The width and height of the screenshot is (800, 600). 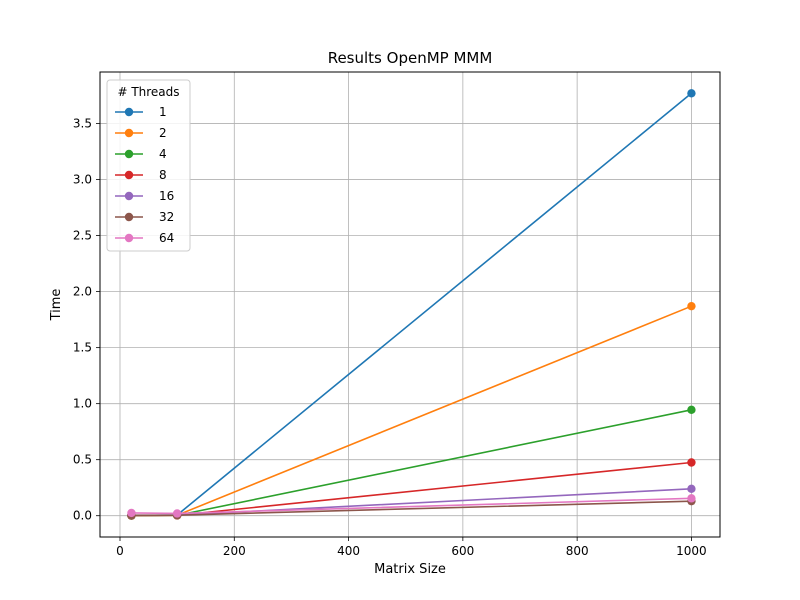 What do you see at coordinates (577, 551) in the screenshot?
I see `x-tick-label: 800` at bounding box center [577, 551].